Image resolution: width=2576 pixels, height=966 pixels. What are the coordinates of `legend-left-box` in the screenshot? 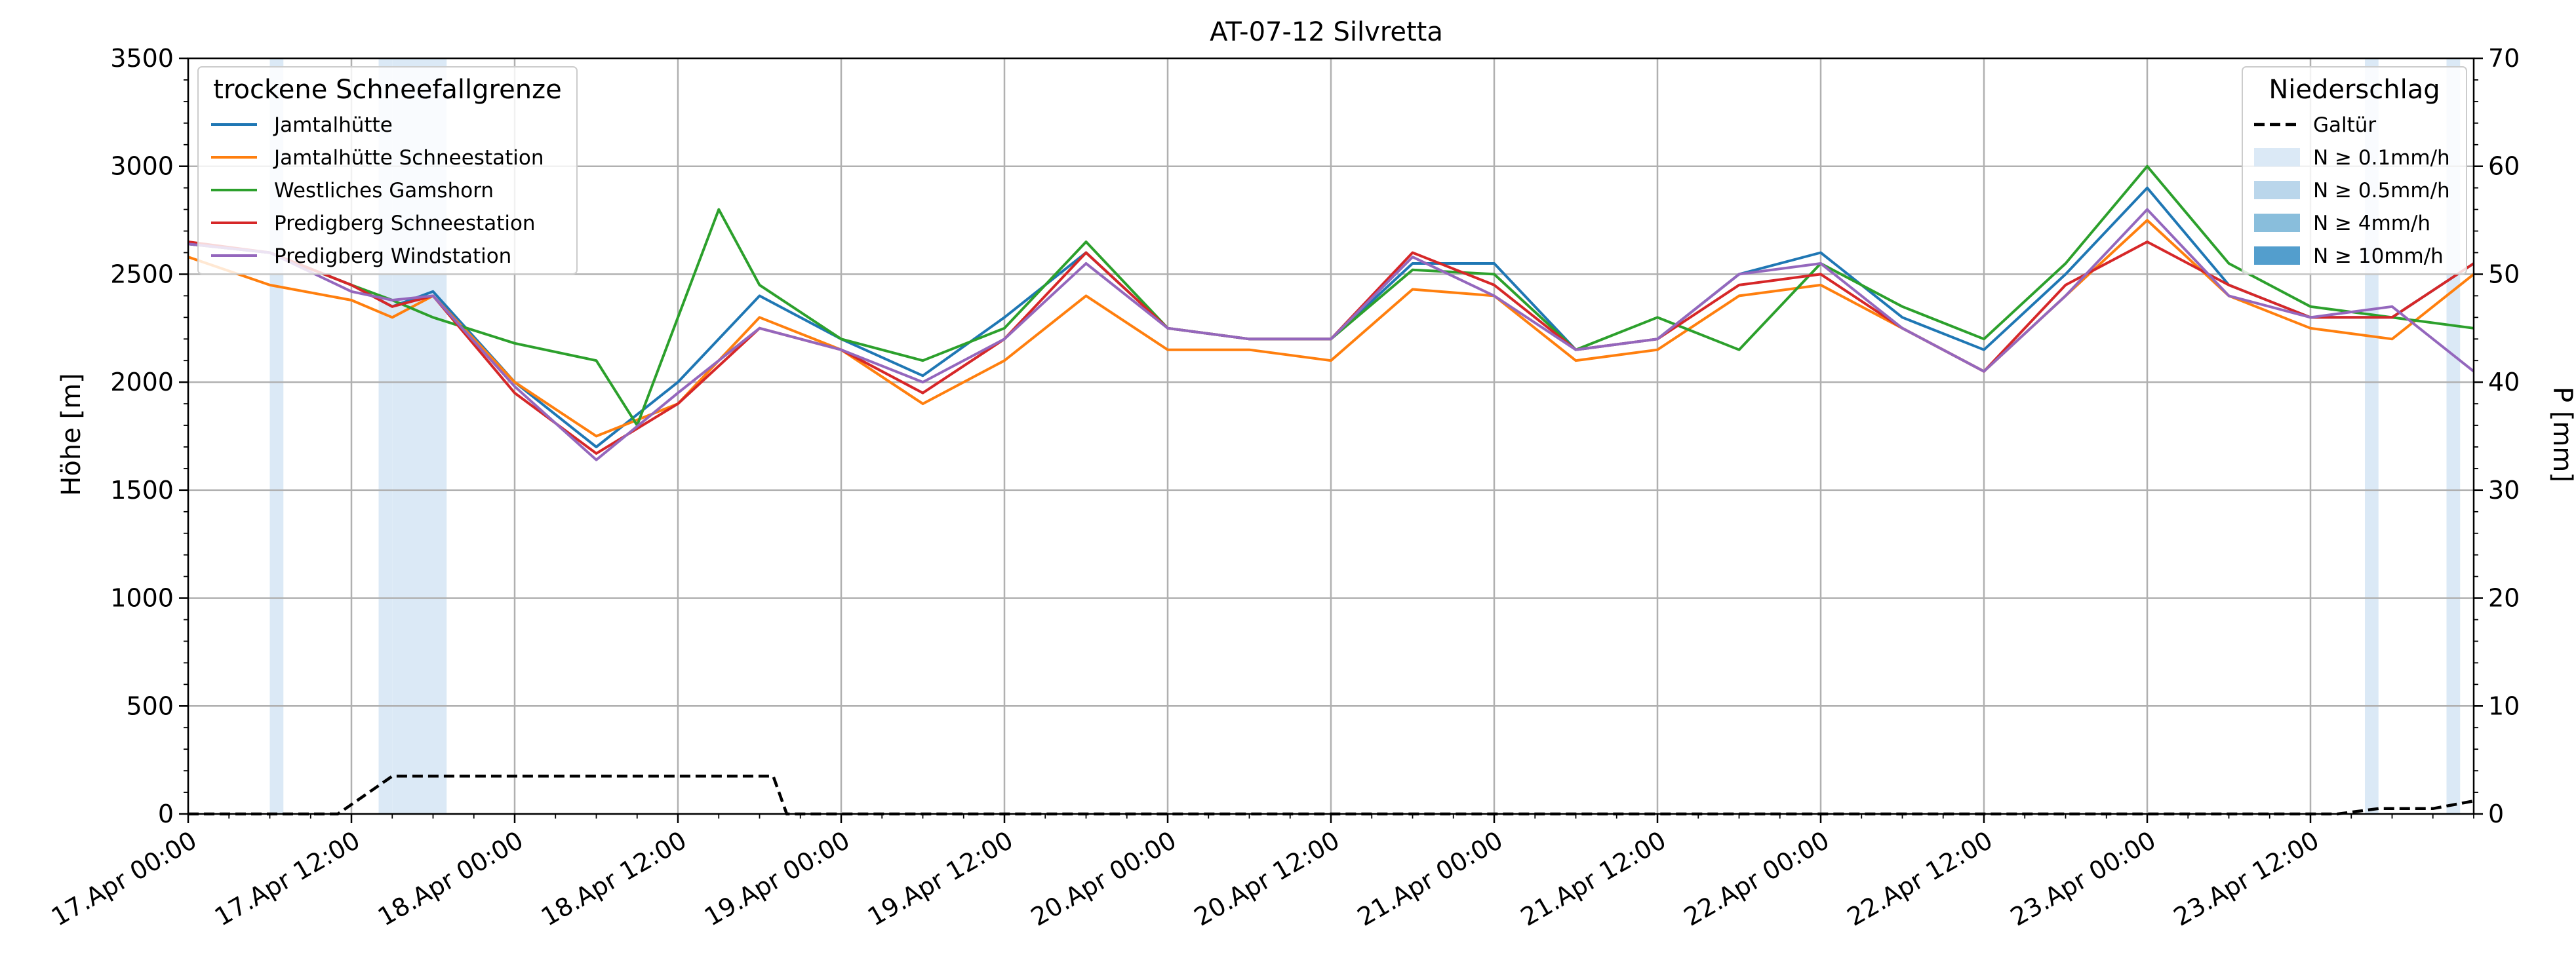 It's located at (387, 170).